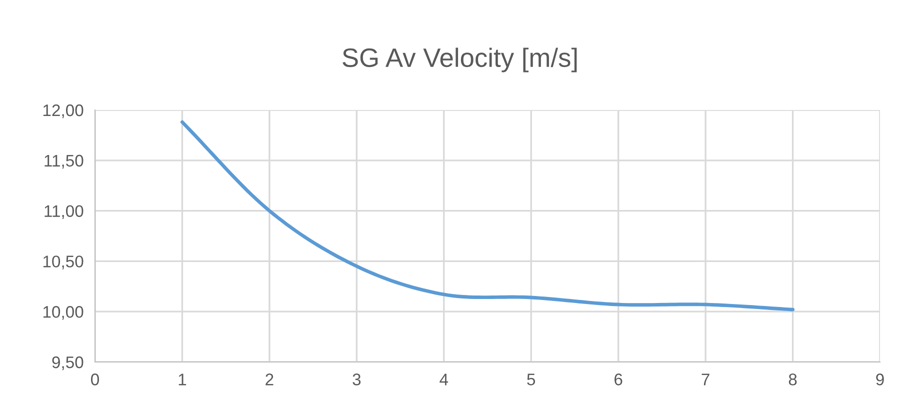  What do you see at coordinates (95, 380) in the screenshot?
I see `x-tick-label: 0` at bounding box center [95, 380].